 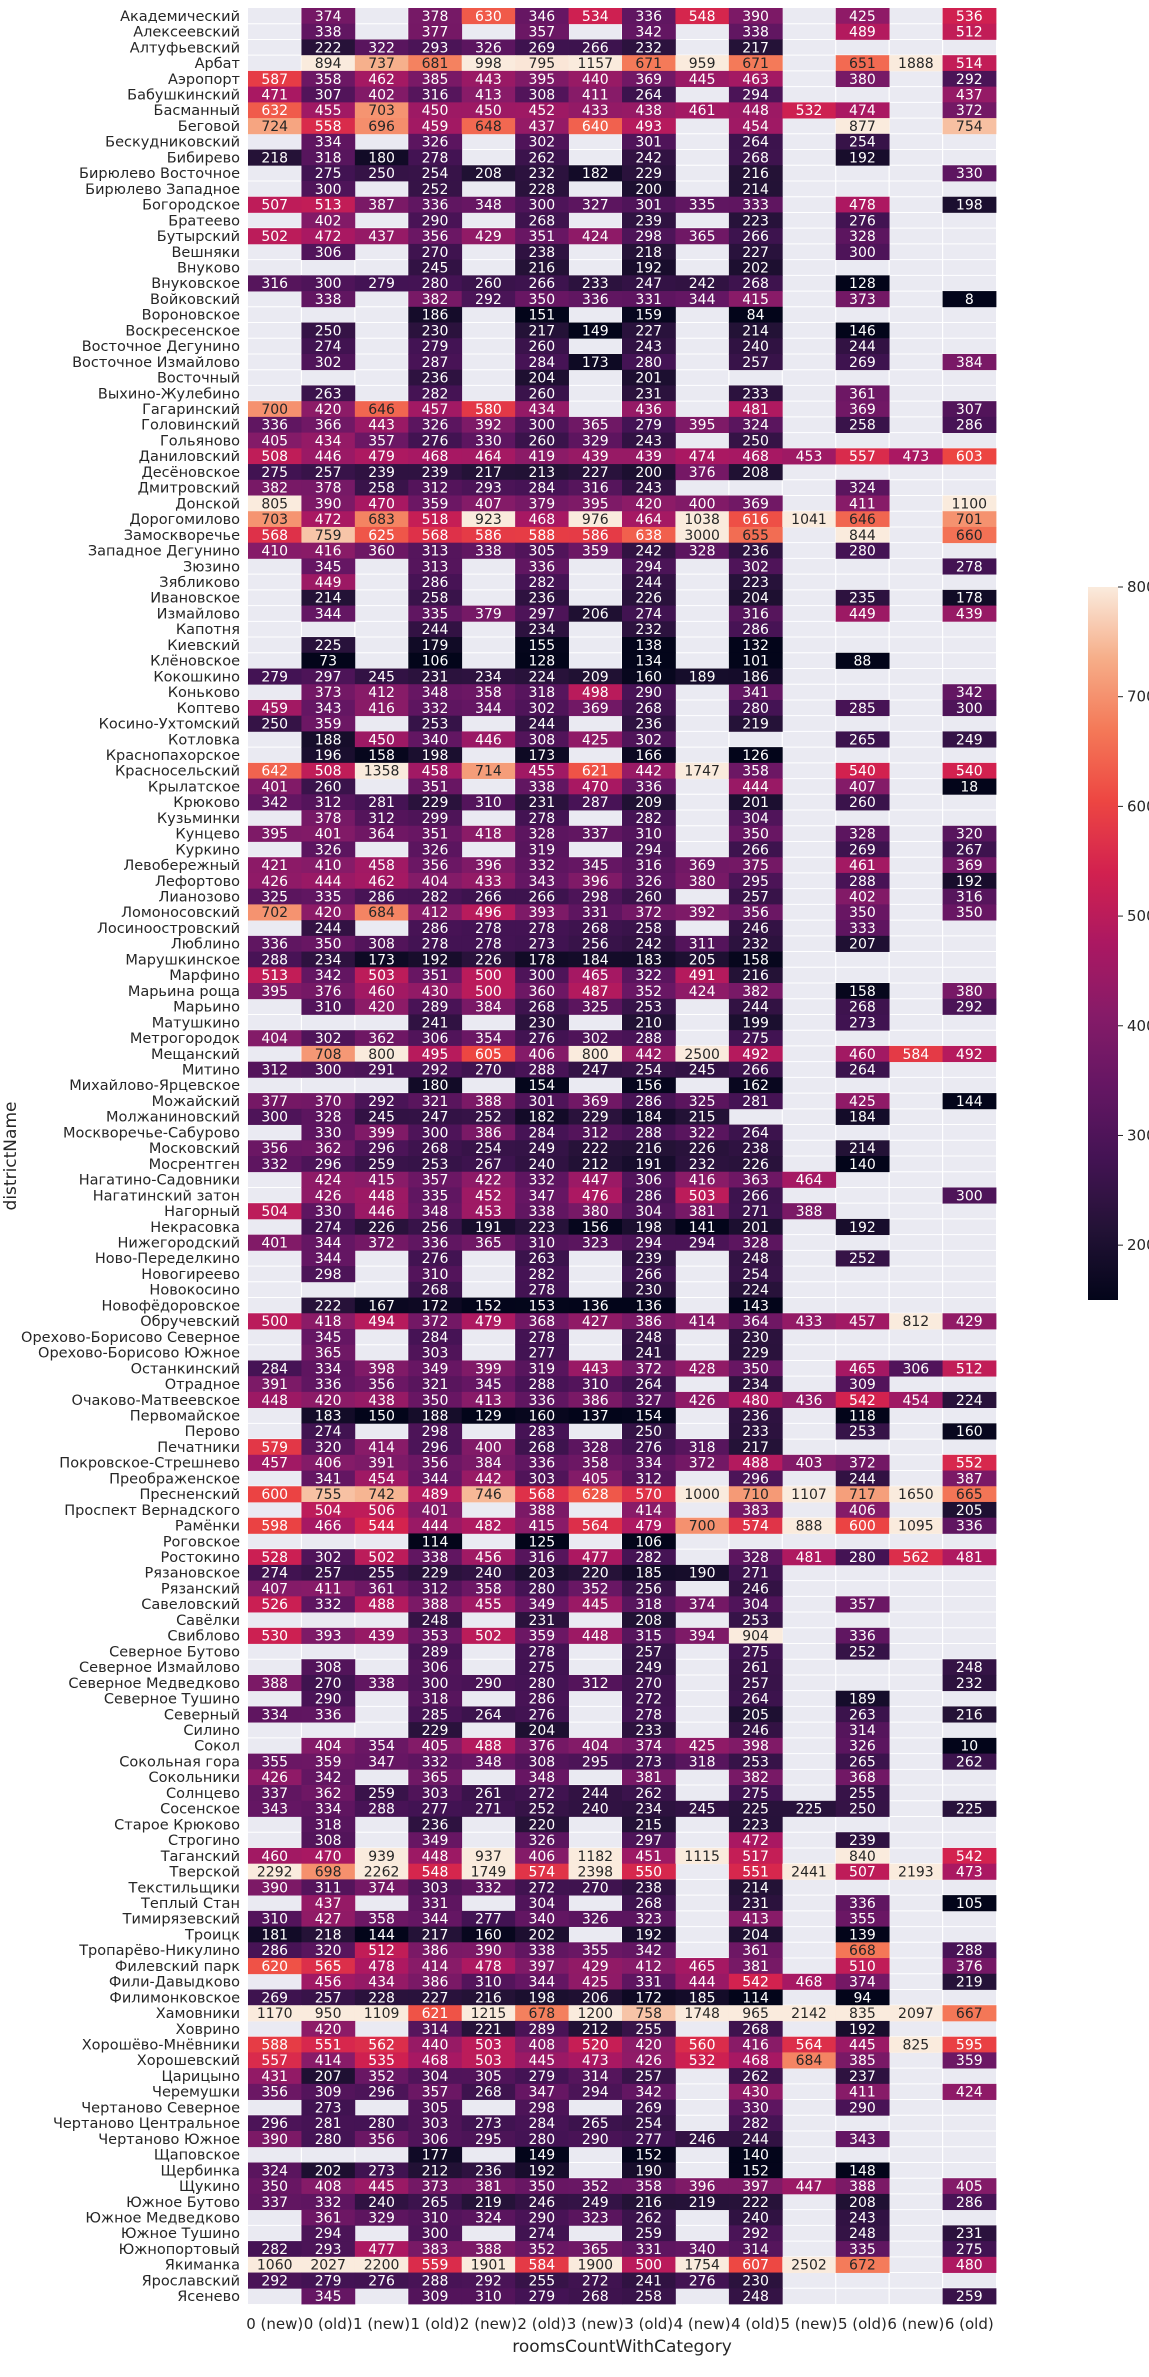 What do you see at coordinates (489, 2266) in the screenshot?
I see `cell-value-label: 1901` at bounding box center [489, 2266].